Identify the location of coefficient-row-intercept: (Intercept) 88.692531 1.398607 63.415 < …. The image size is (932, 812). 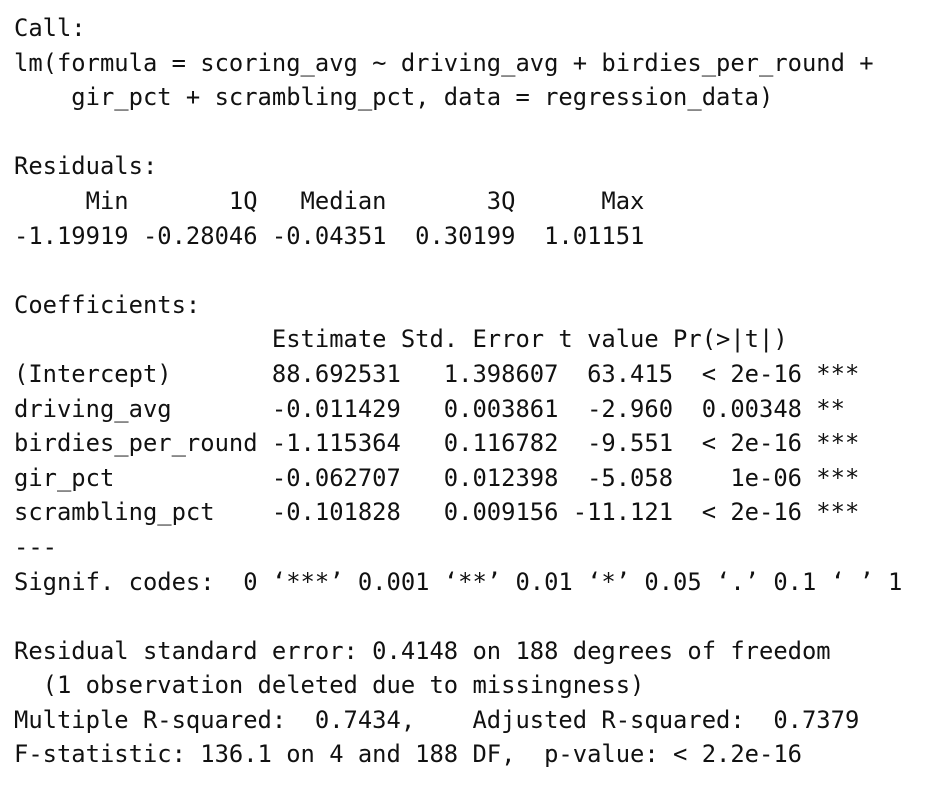
(437, 373).